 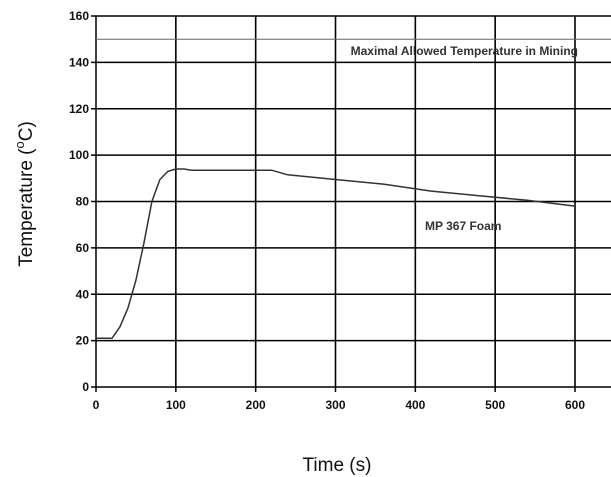 I want to click on x-tick-label-600: 600, so click(x=575, y=405).